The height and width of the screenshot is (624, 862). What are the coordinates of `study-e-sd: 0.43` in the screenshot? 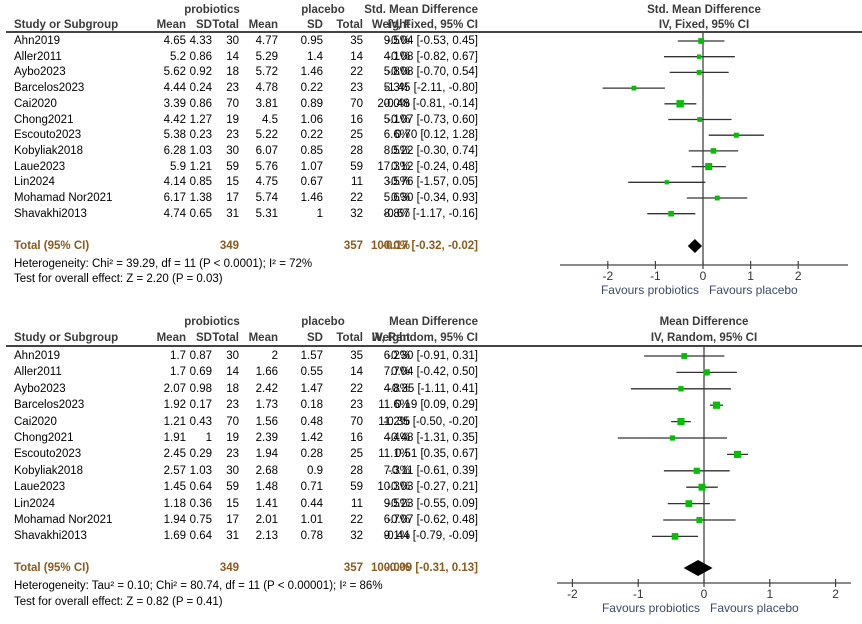 It's located at (200, 421).